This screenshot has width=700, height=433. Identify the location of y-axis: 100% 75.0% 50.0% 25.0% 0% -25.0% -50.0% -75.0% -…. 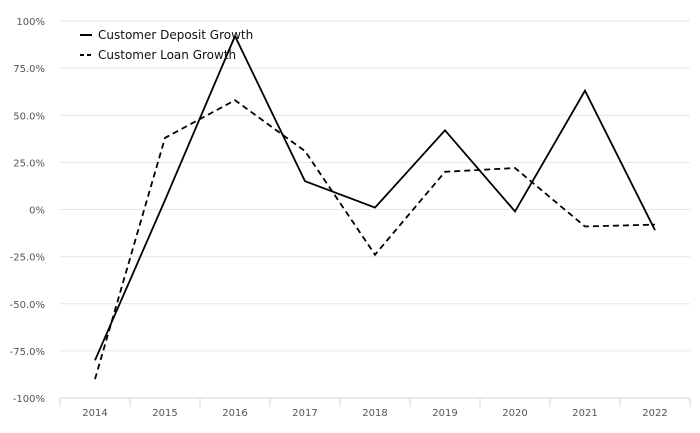
(27, 211).